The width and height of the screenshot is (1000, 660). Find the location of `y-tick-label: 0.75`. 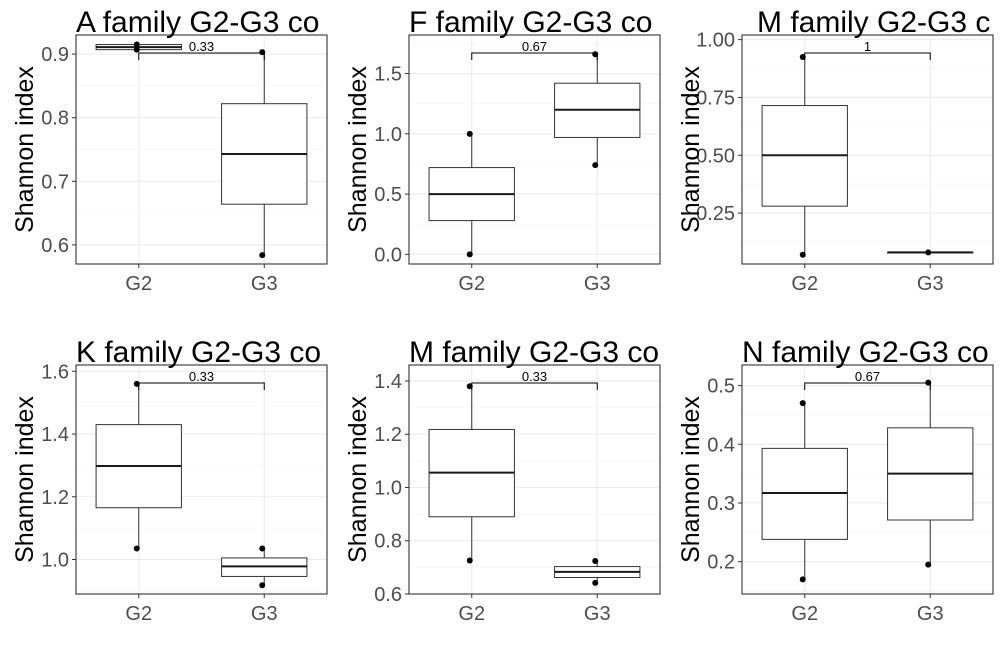

y-tick-label: 0.75 is located at coordinates (715, 98).